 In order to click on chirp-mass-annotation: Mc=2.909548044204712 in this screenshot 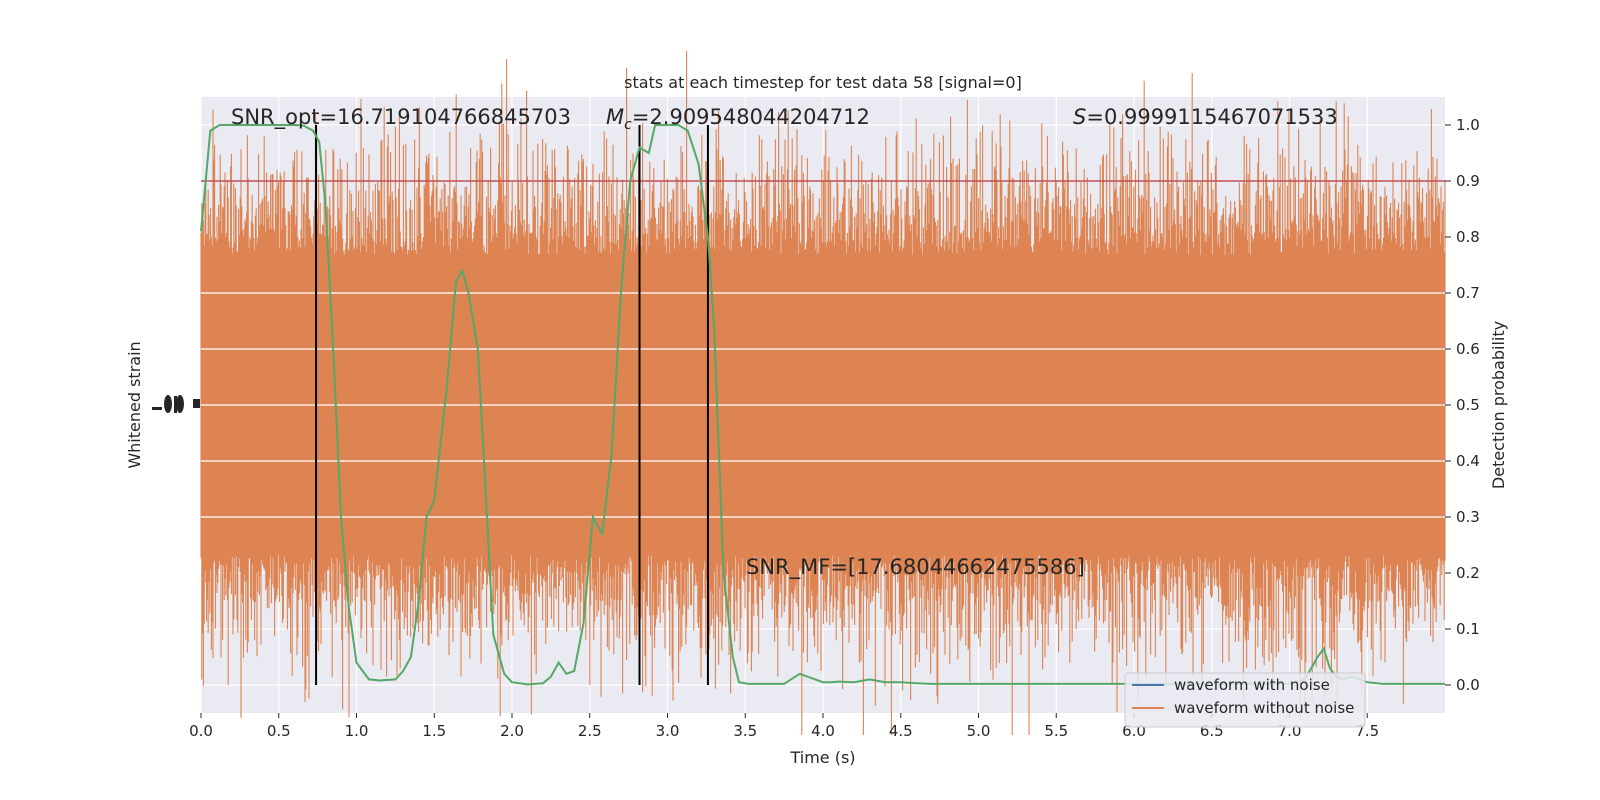, I will do `click(738, 119)`.